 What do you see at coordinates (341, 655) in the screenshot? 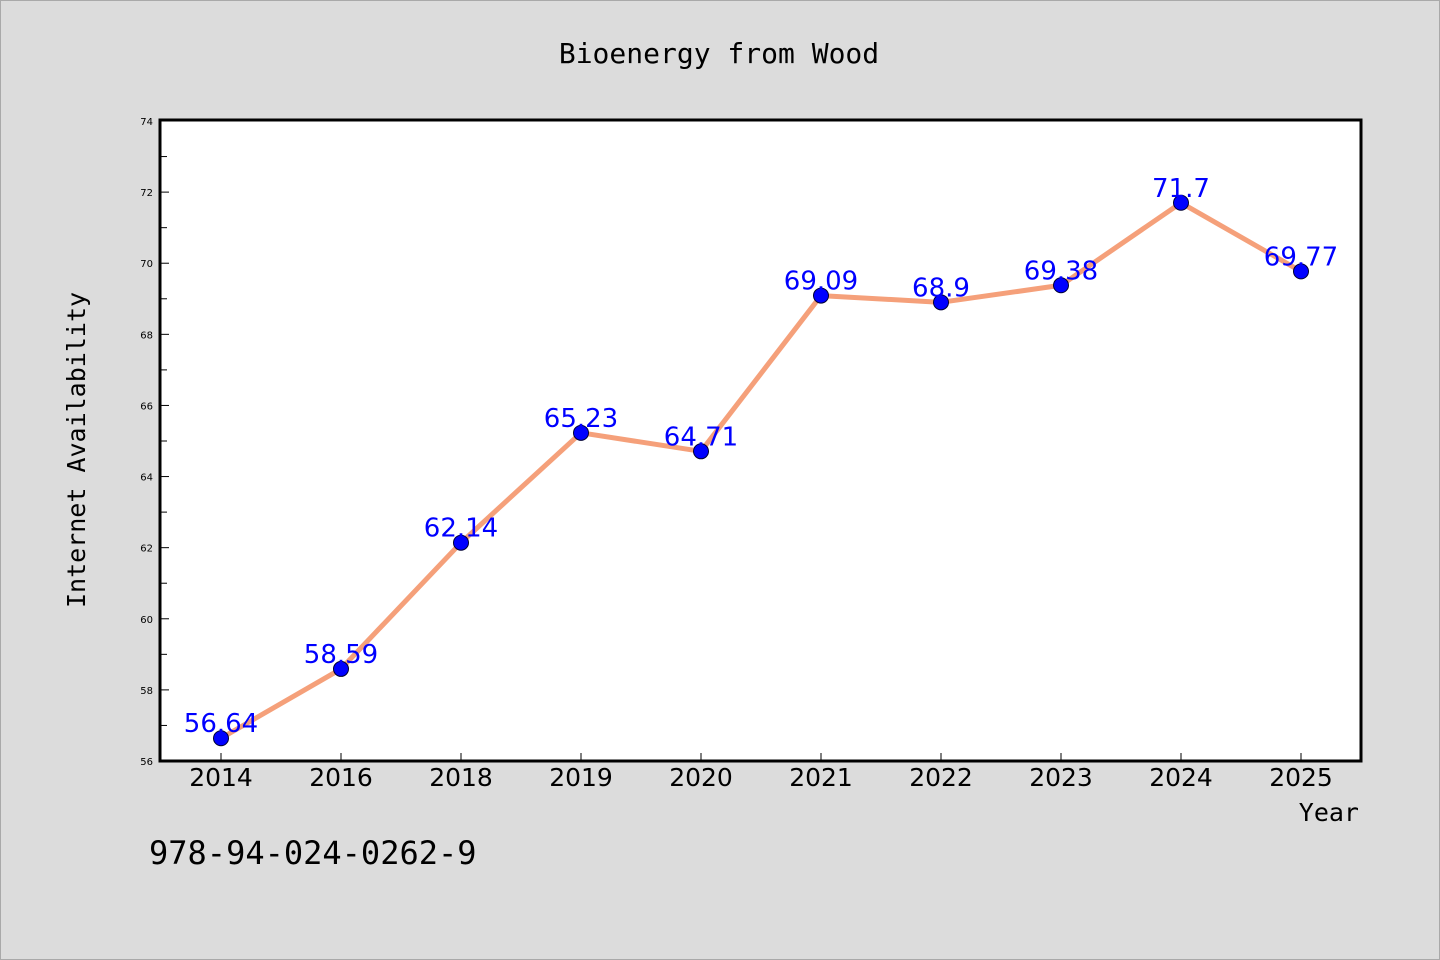
I see `data-label: 58.59` at bounding box center [341, 655].